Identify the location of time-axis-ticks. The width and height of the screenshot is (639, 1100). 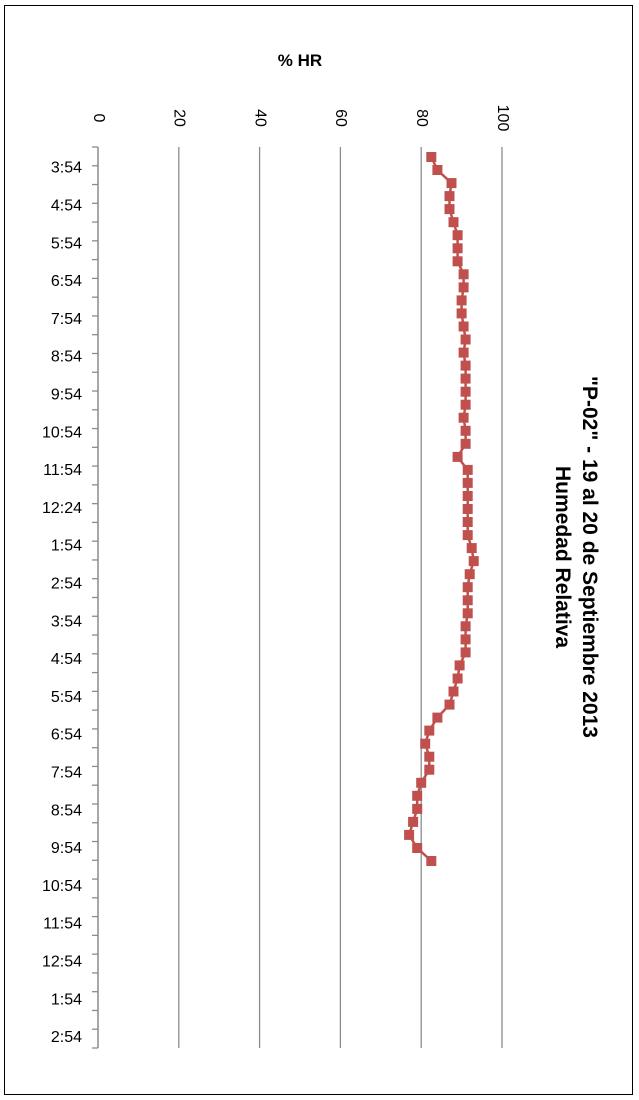
(95, 597).